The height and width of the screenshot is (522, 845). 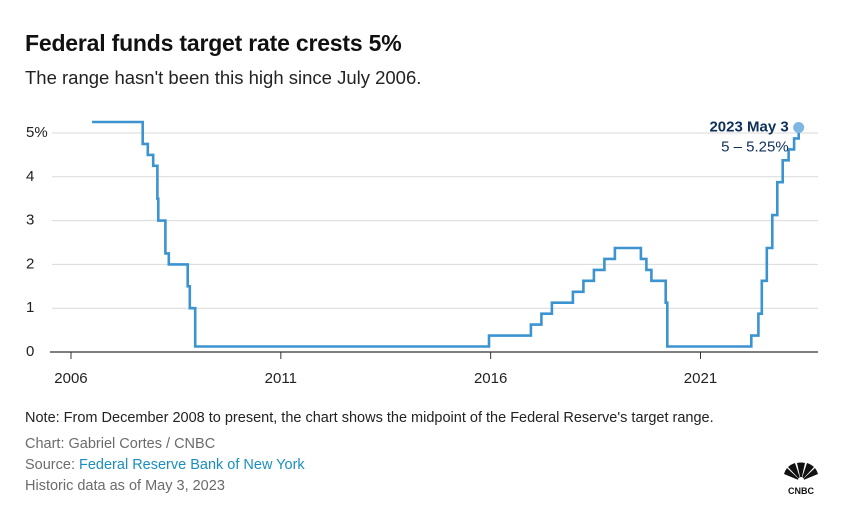 I want to click on x-tick-label-2006: 2006, so click(x=70, y=378).